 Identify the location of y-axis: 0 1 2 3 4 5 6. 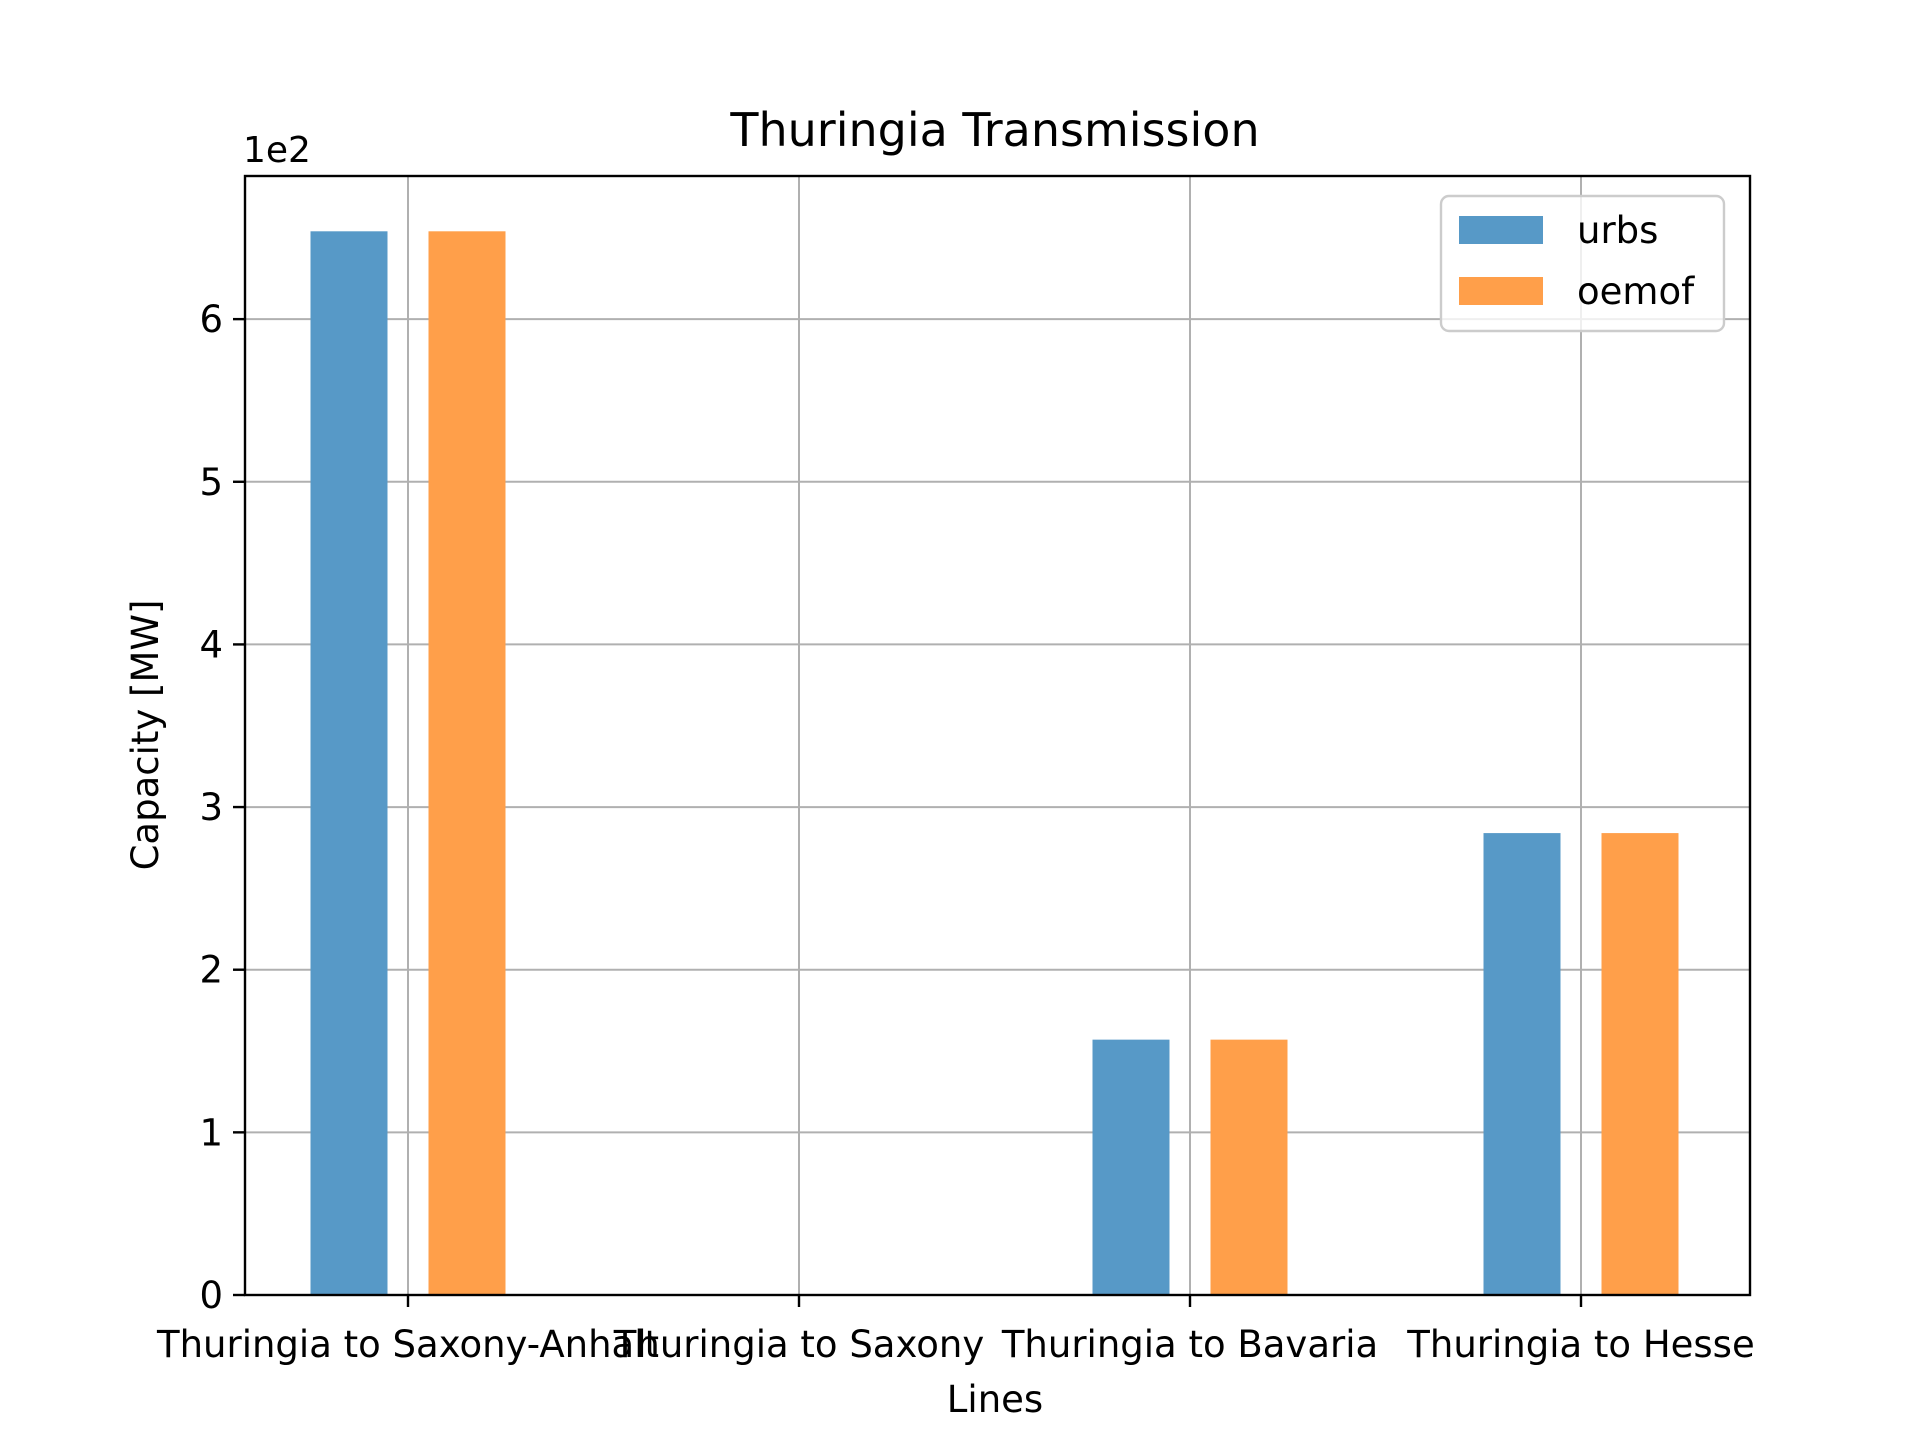
(222, 807).